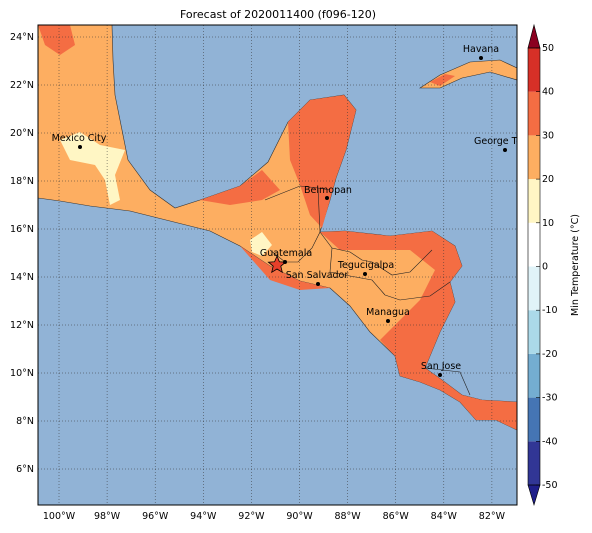 The width and height of the screenshot is (592, 533). What do you see at coordinates (548, 179) in the screenshot?
I see `colorbar-tick-label: 20` at bounding box center [548, 179].